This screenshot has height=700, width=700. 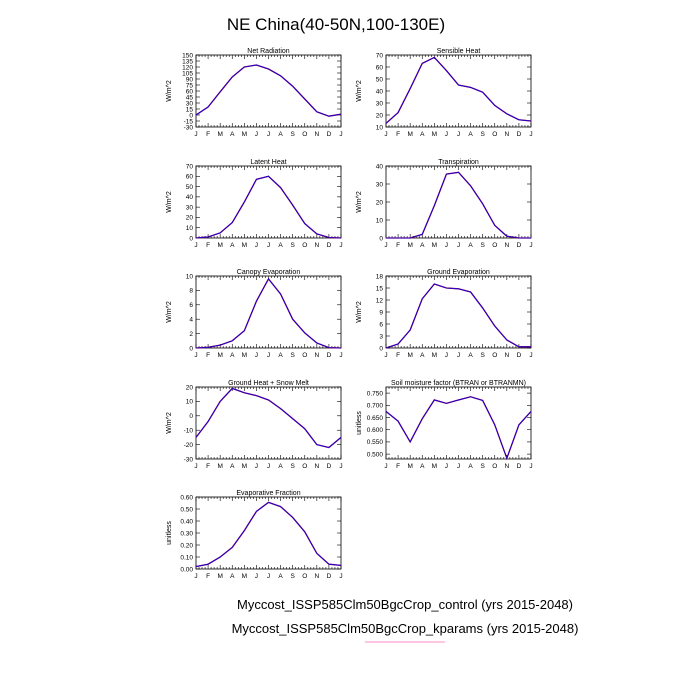 What do you see at coordinates (186, 497) in the screenshot?
I see `y-tick-label: 0.60` at bounding box center [186, 497].